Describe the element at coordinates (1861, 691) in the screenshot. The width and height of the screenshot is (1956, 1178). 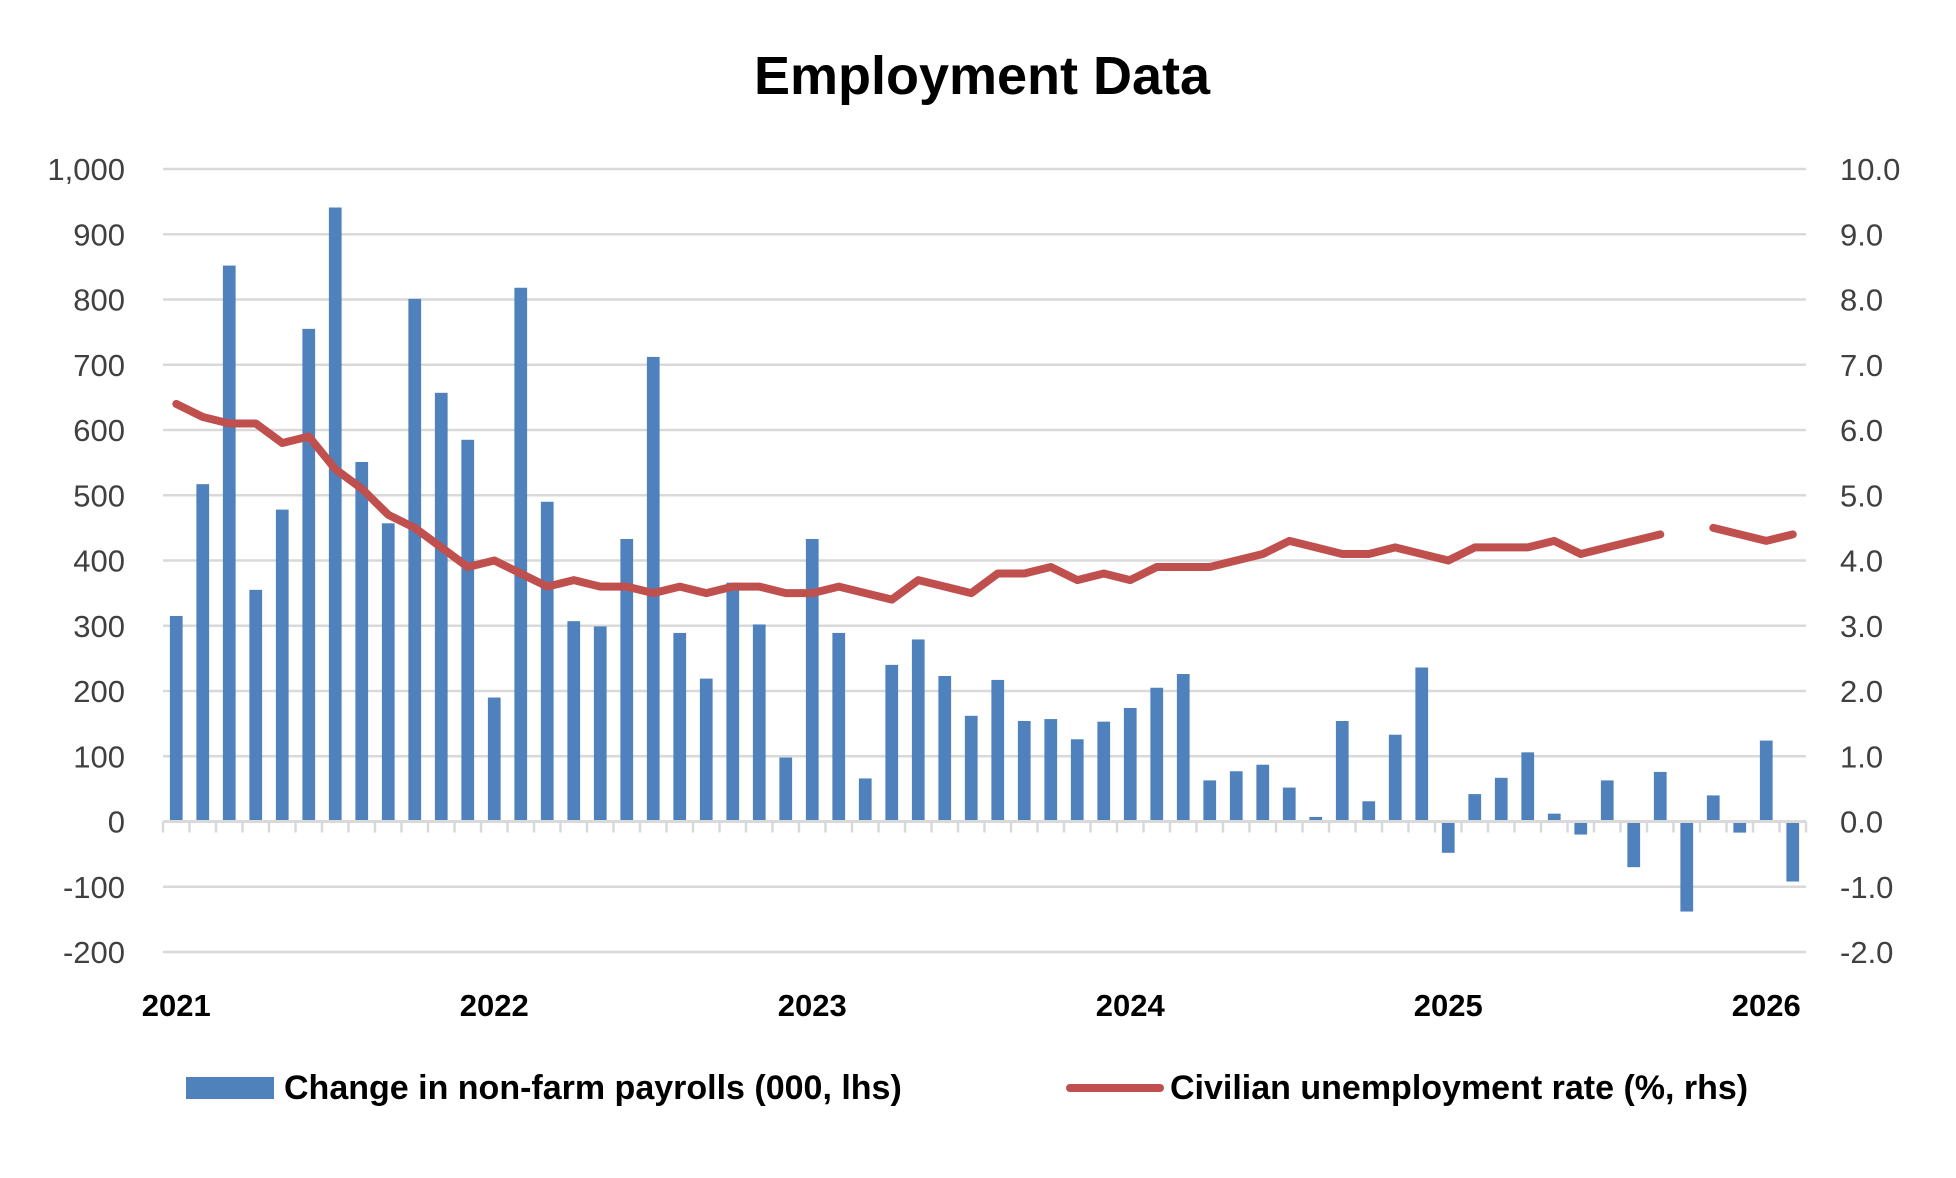
I see `right-tick-label: 2.0` at that location.